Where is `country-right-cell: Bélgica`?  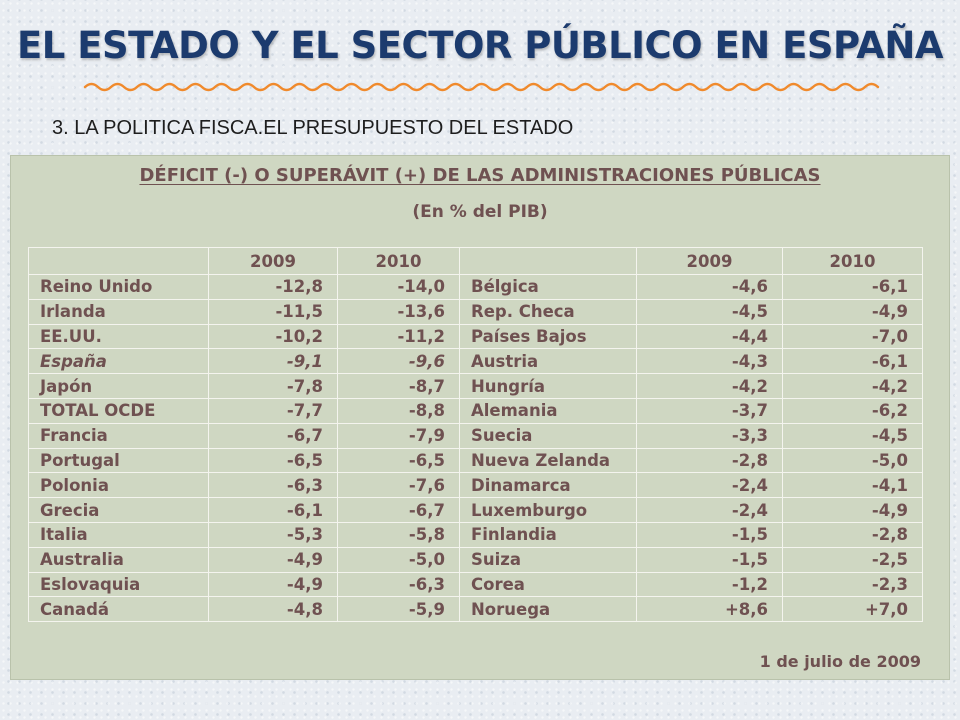 country-right-cell: Bélgica is located at coordinates (548, 287).